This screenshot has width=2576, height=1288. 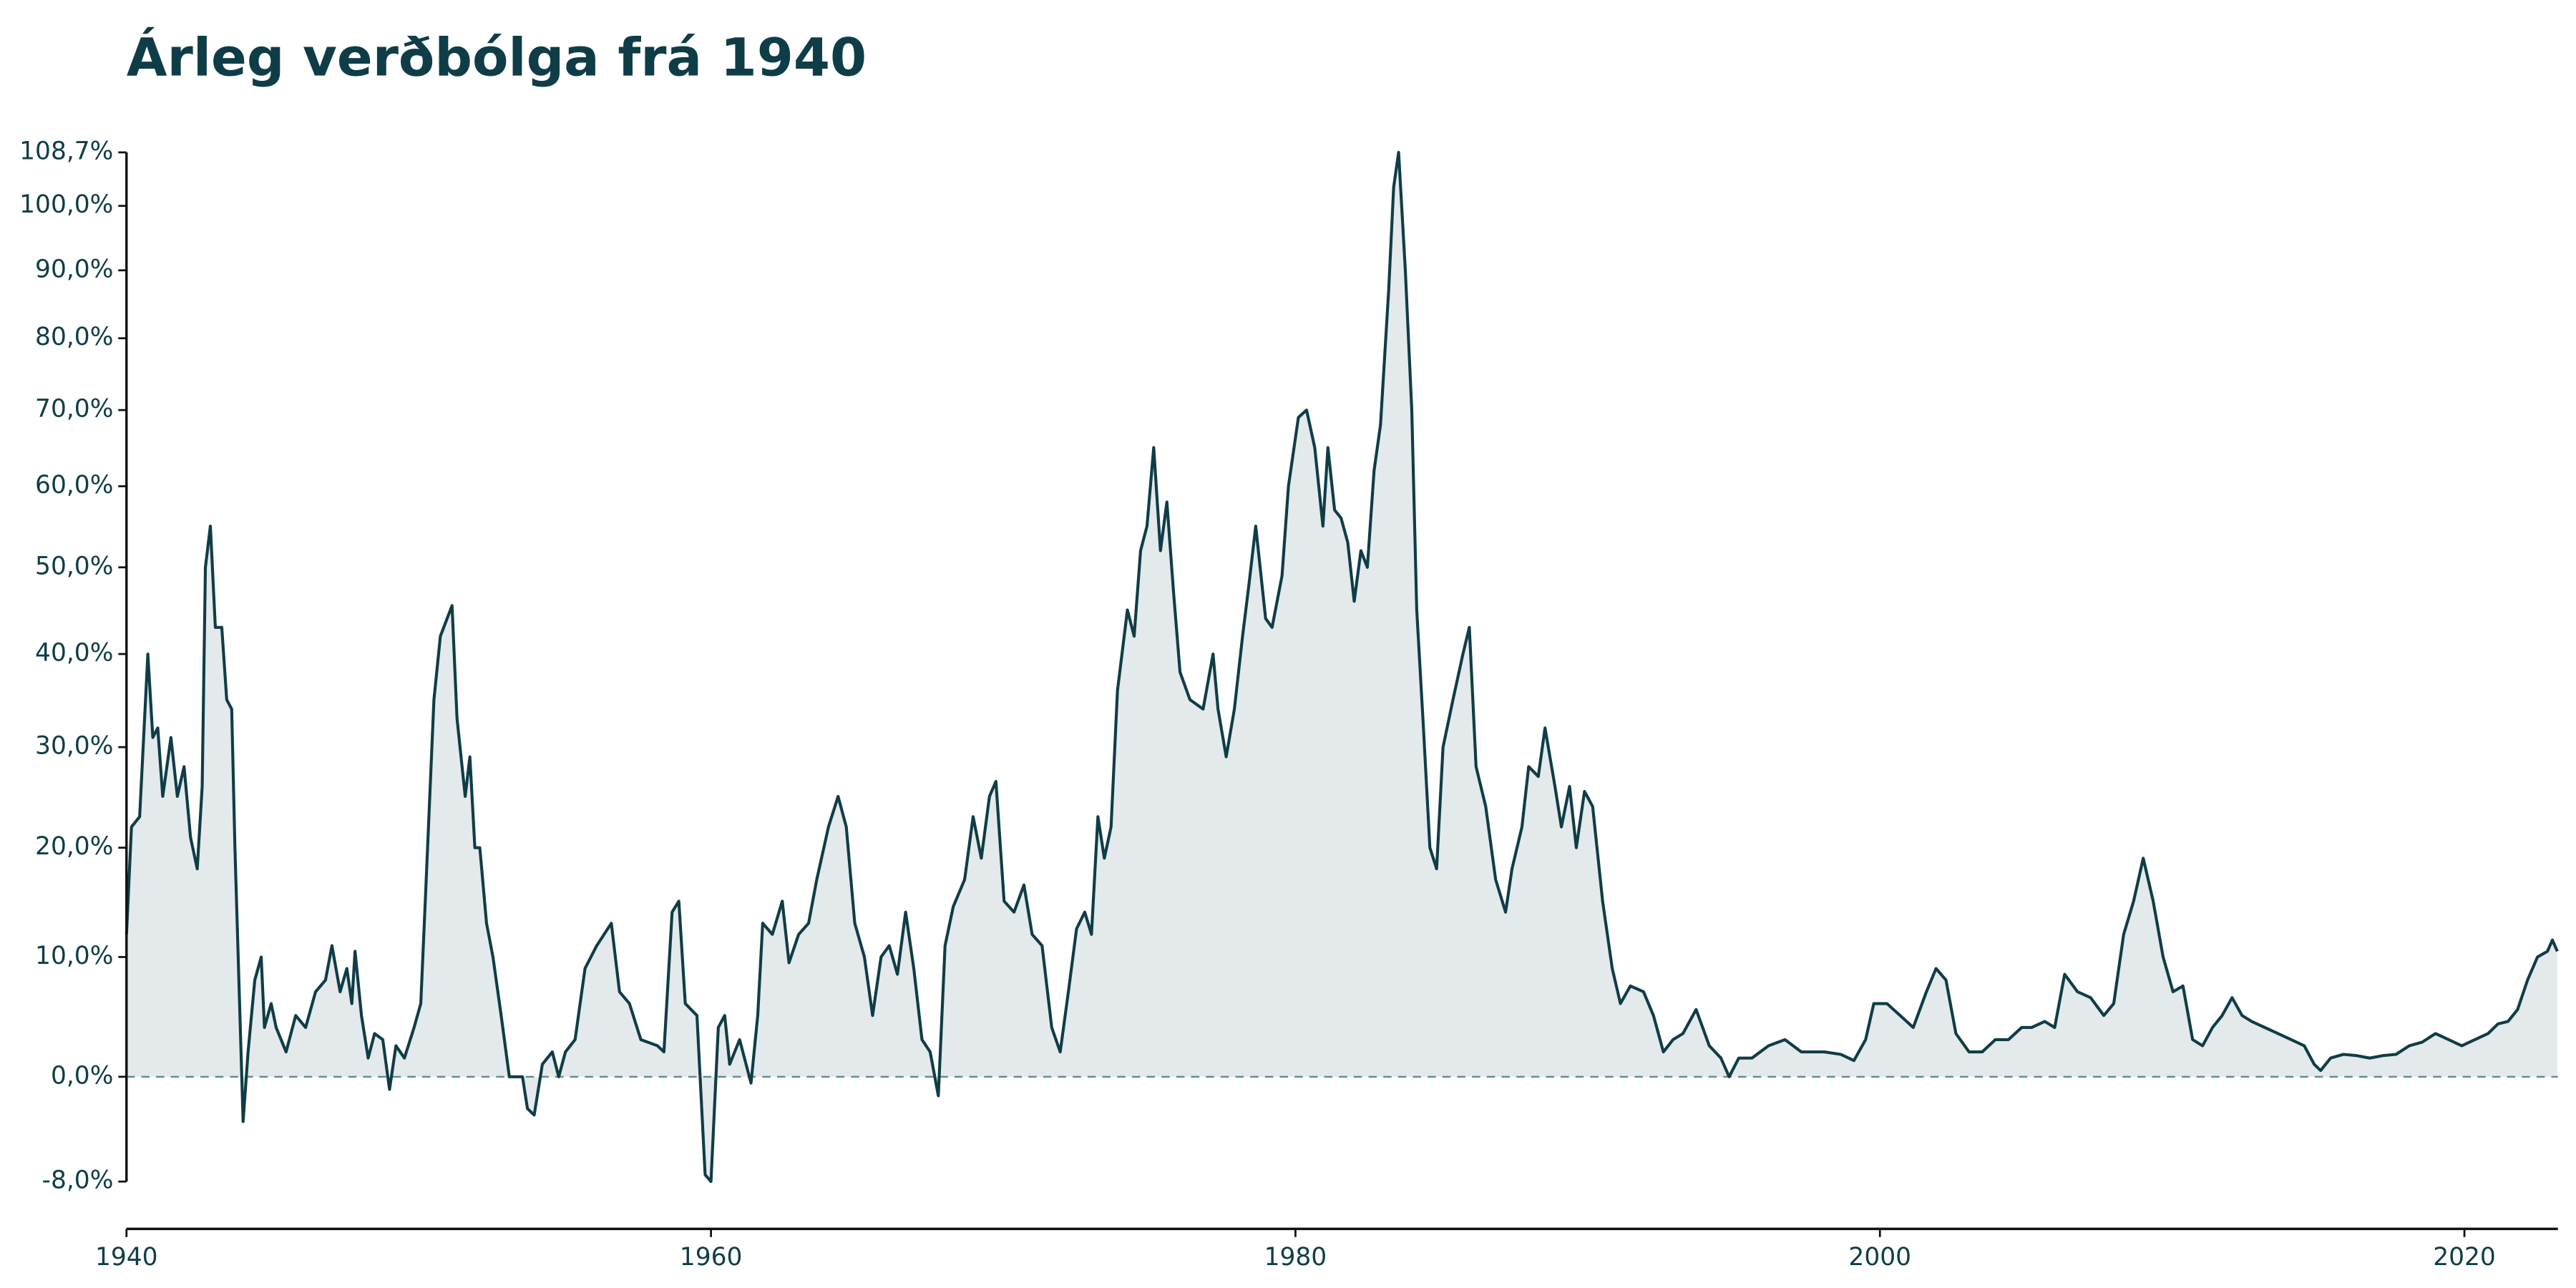 What do you see at coordinates (74, 337) in the screenshot?
I see `y-tick-label: 80,0%` at bounding box center [74, 337].